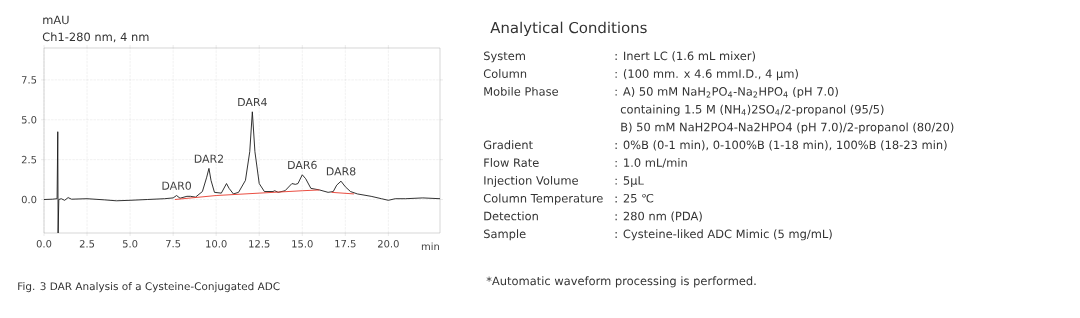 This screenshot has height=318, width=1080. Describe the element at coordinates (787, 128) in the screenshot. I see `text: B) 50 mM NaH2PO4-Na2HPO4 (pH 7.0)/2-propanol (80/20)` at that location.